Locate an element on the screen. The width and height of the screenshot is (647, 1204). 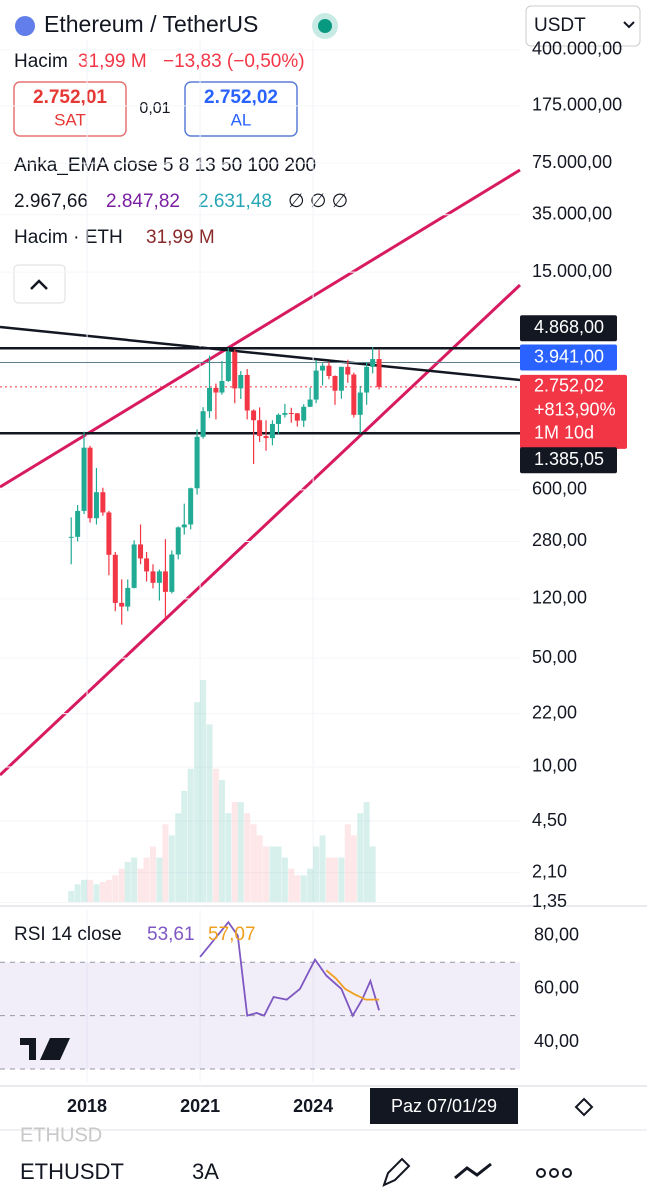
y-tick-label: 50,00 is located at coordinates (554, 657).